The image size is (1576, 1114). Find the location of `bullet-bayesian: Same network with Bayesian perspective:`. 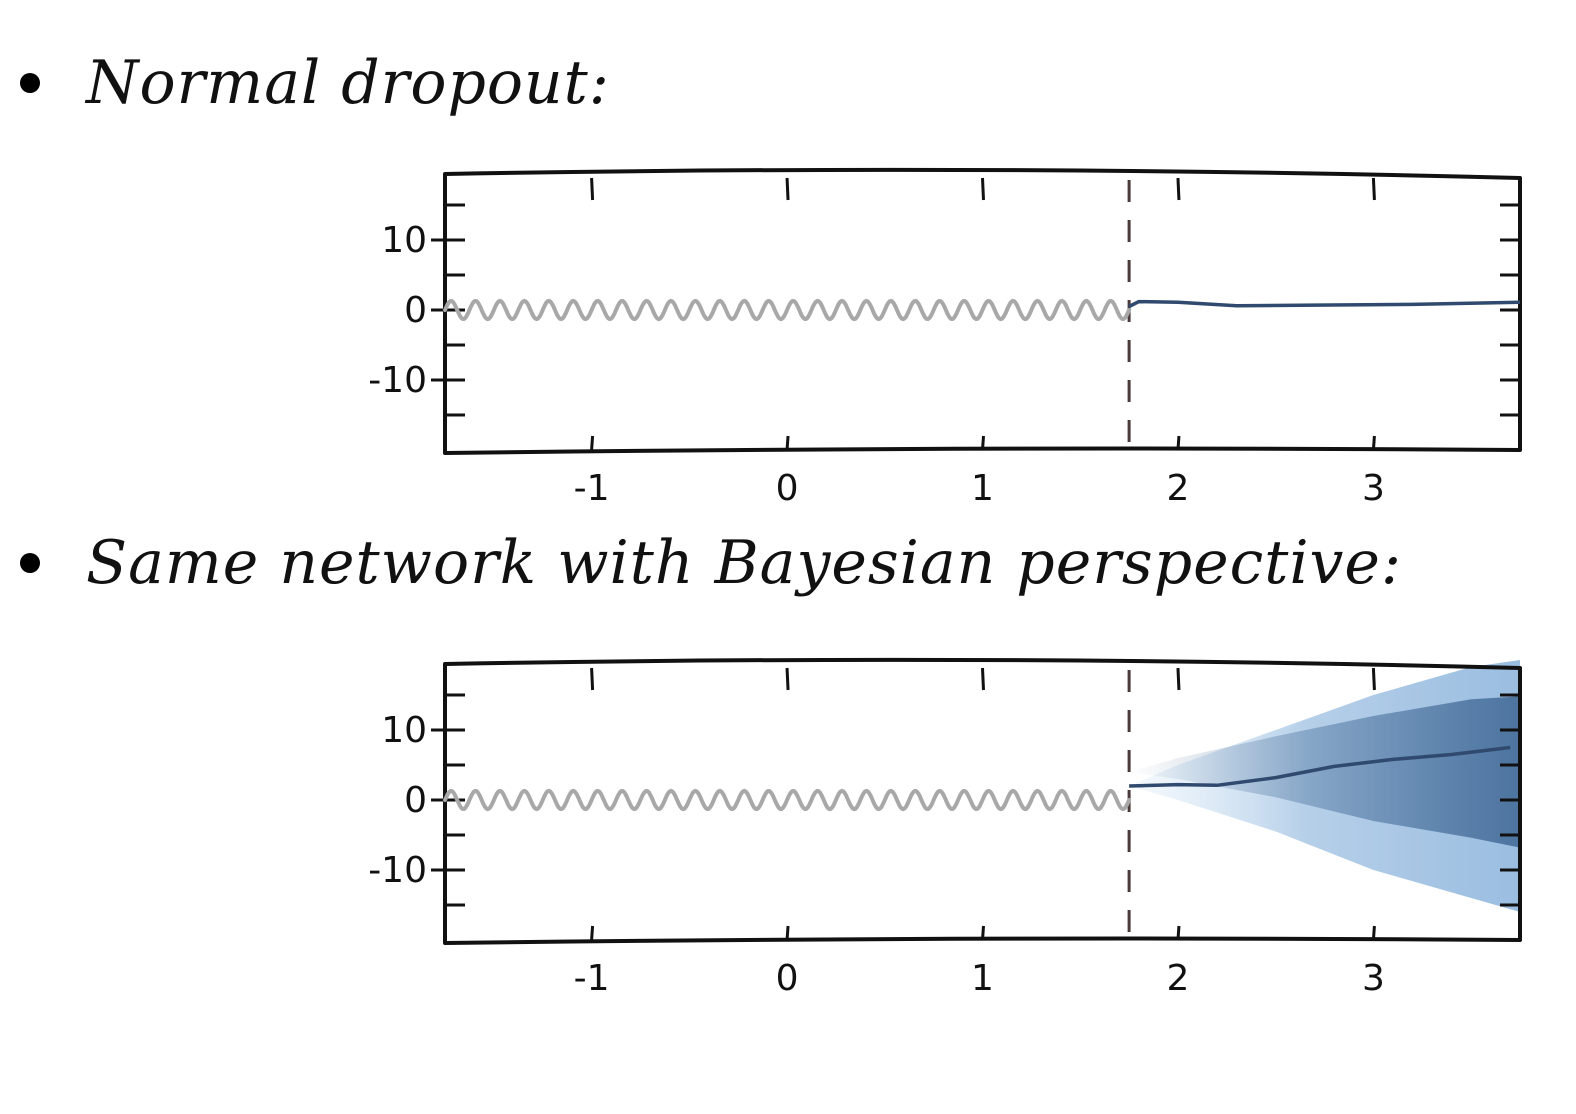

bullet-bayesian: Same network with Bayesian perspective: is located at coordinates (711, 563).